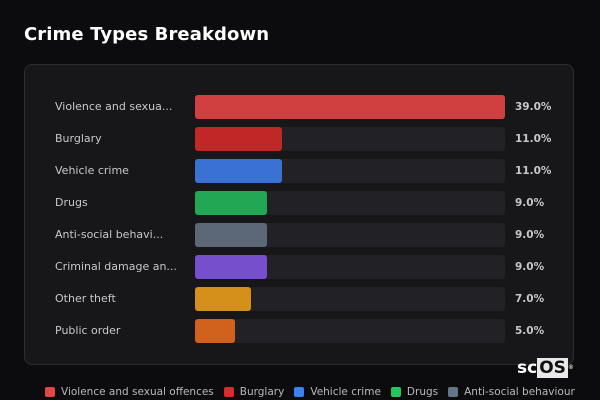 The width and height of the screenshot is (600, 400). What do you see at coordinates (85, 298) in the screenshot?
I see `bar-label: Other theft` at bounding box center [85, 298].